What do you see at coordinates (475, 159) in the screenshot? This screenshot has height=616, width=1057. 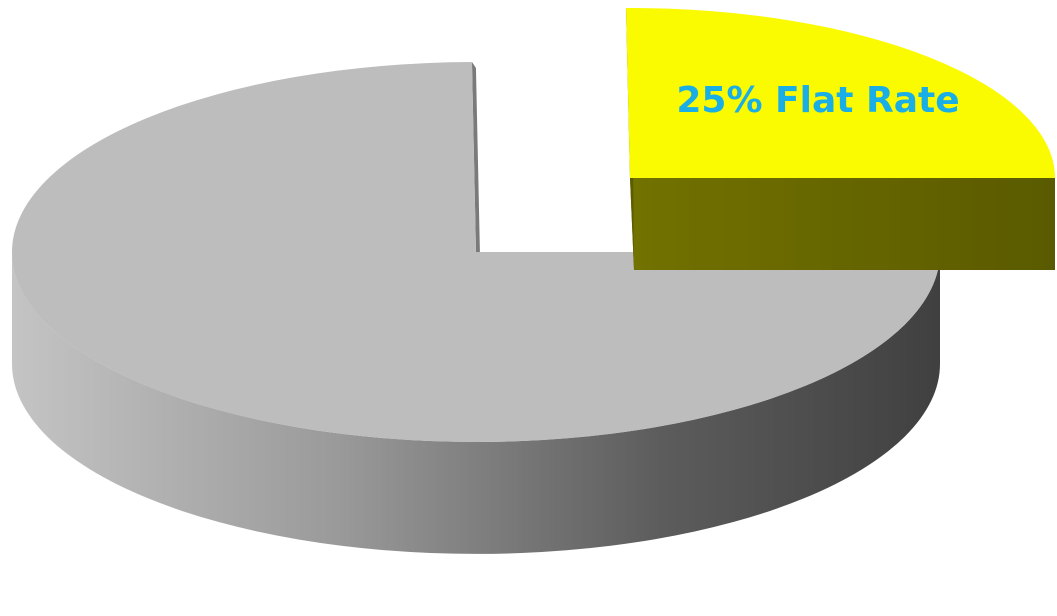 I see `slice-rest-cut-edge` at bounding box center [475, 159].